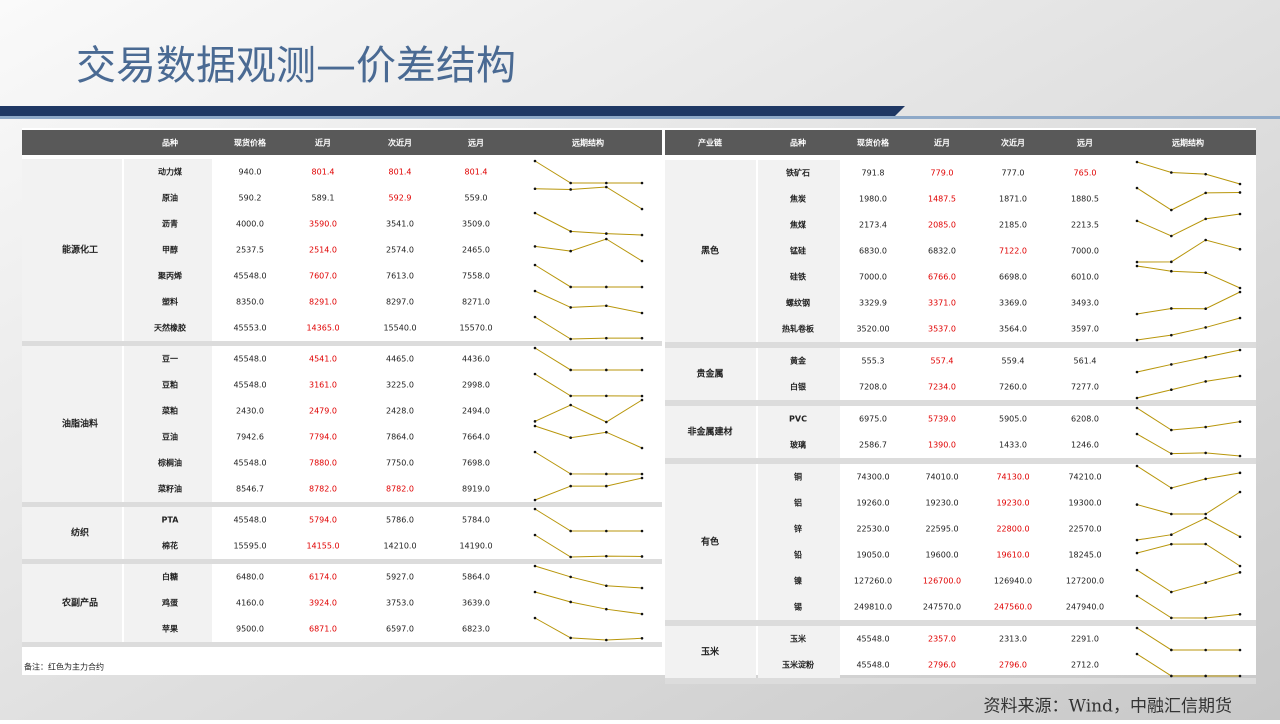  What do you see at coordinates (942, 303) in the screenshot?
I see `price-cell: 3371.0` at bounding box center [942, 303].